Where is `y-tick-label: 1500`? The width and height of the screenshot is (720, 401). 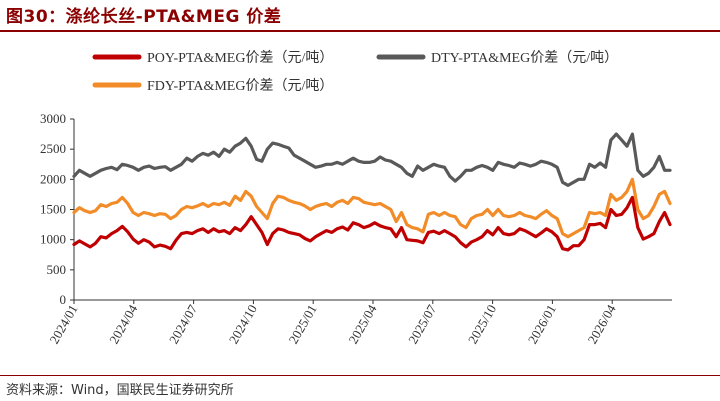
y-tick-label: 1500 is located at coordinates (53, 209).